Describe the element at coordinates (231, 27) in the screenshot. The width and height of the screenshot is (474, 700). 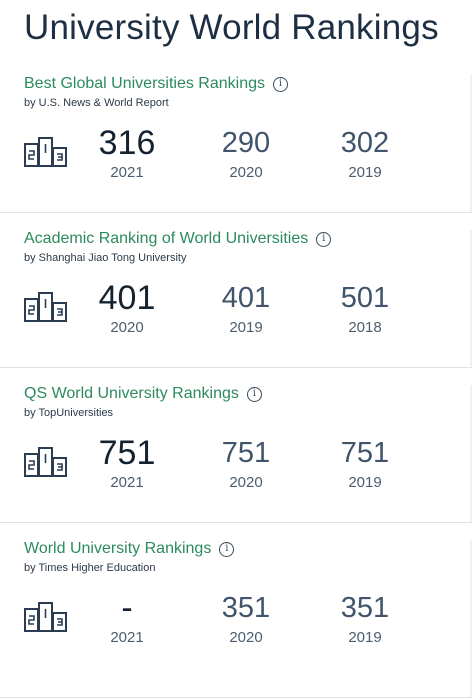
I see `page-title: University World Rankings` at that location.